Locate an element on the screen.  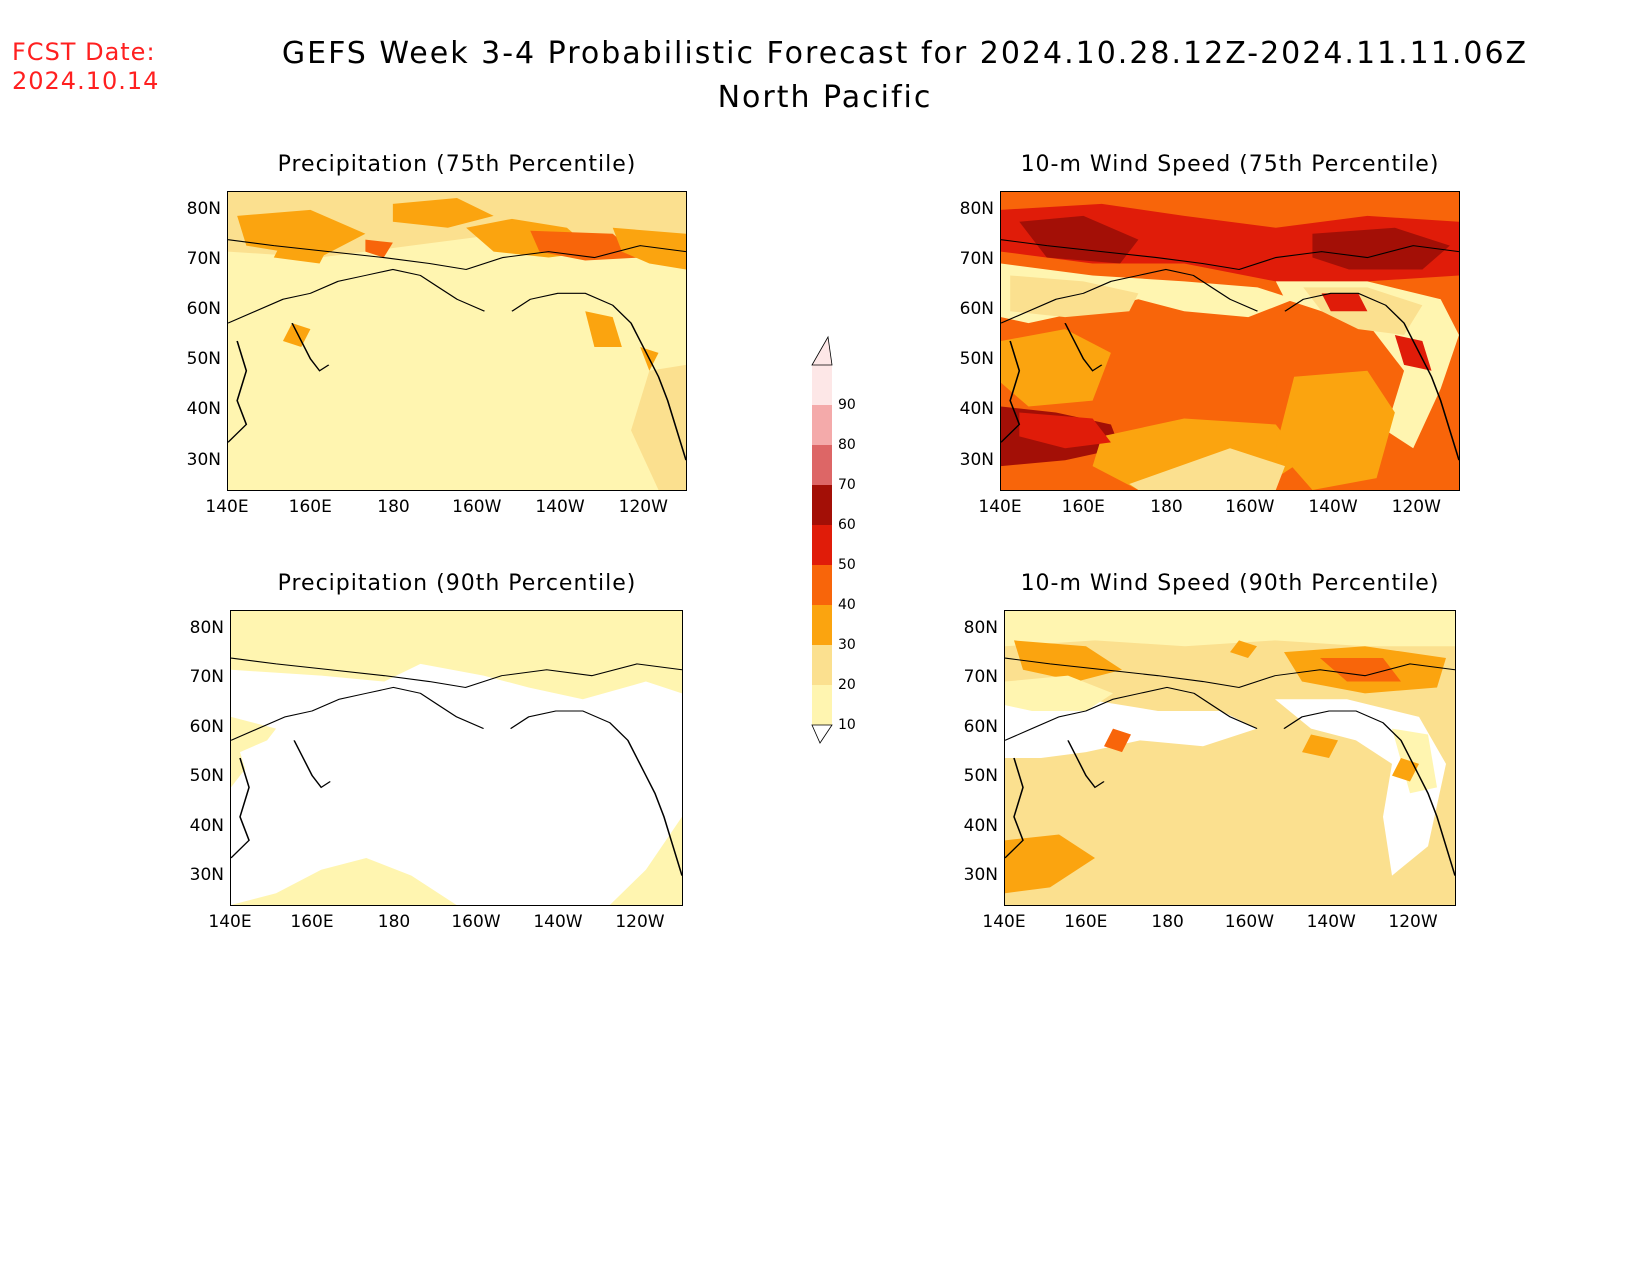
colorbar-level-label: 60 is located at coordinates (847, 525).